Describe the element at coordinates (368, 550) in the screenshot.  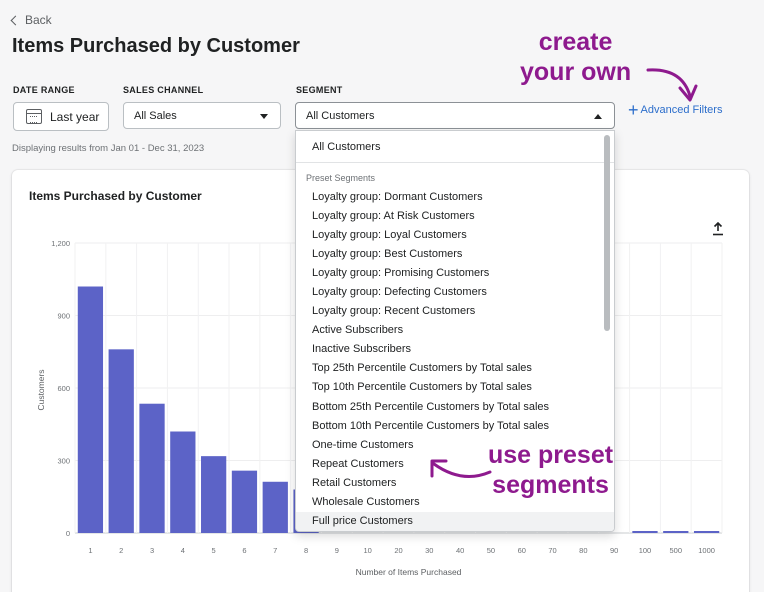
I see `x-tick-label: 10` at that location.